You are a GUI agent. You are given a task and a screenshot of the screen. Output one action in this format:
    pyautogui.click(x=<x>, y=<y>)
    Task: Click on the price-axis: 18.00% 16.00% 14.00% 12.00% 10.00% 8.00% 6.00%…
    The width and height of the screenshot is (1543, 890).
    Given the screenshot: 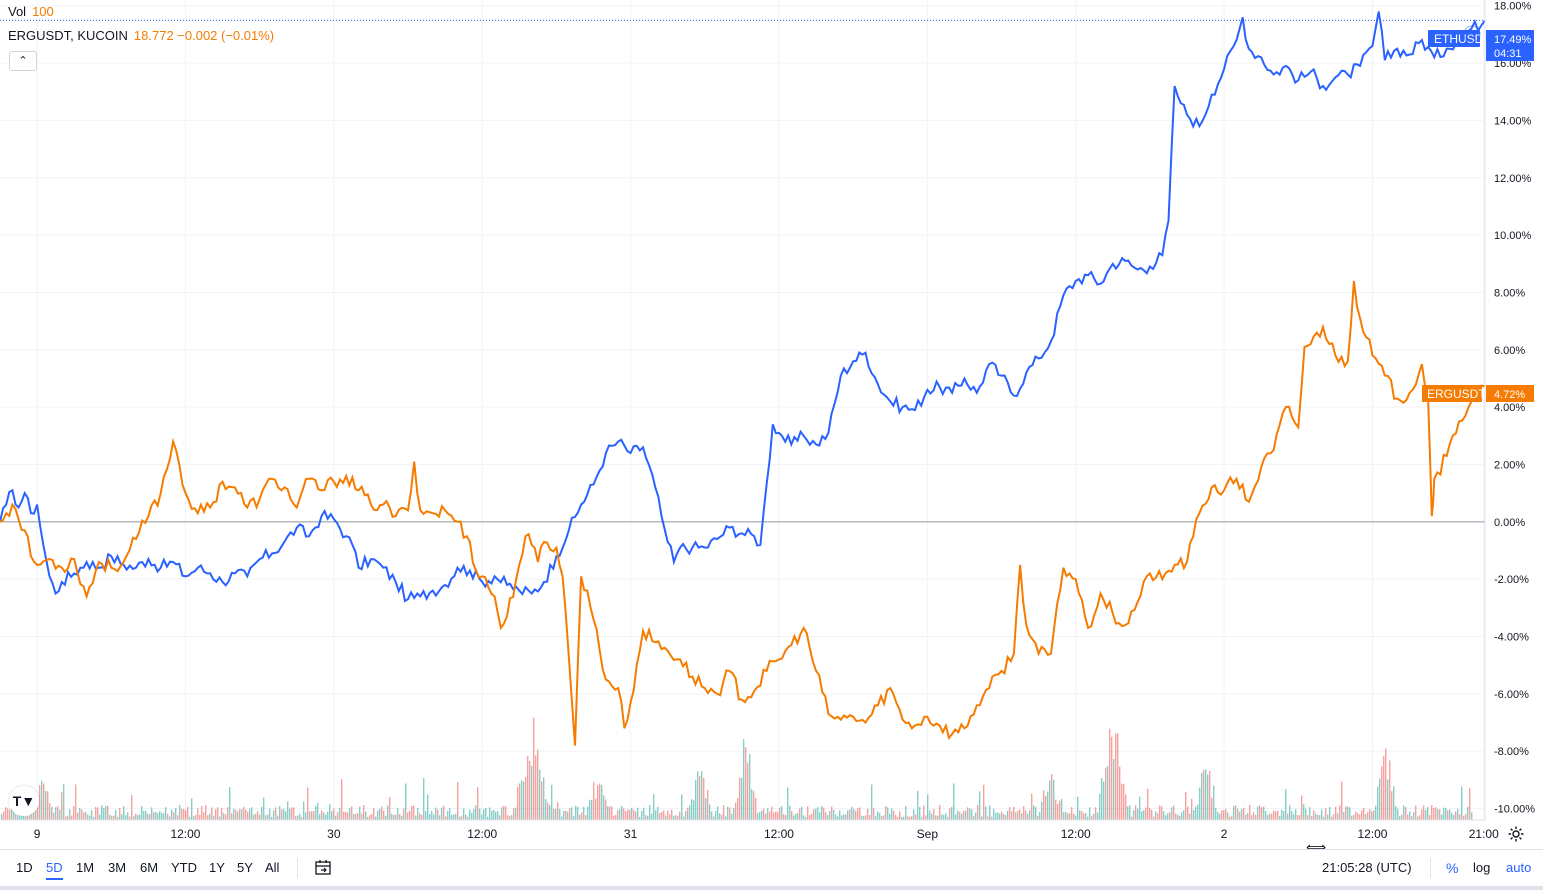 What is the action you would take?
    pyautogui.click(x=1514, y=408)
    